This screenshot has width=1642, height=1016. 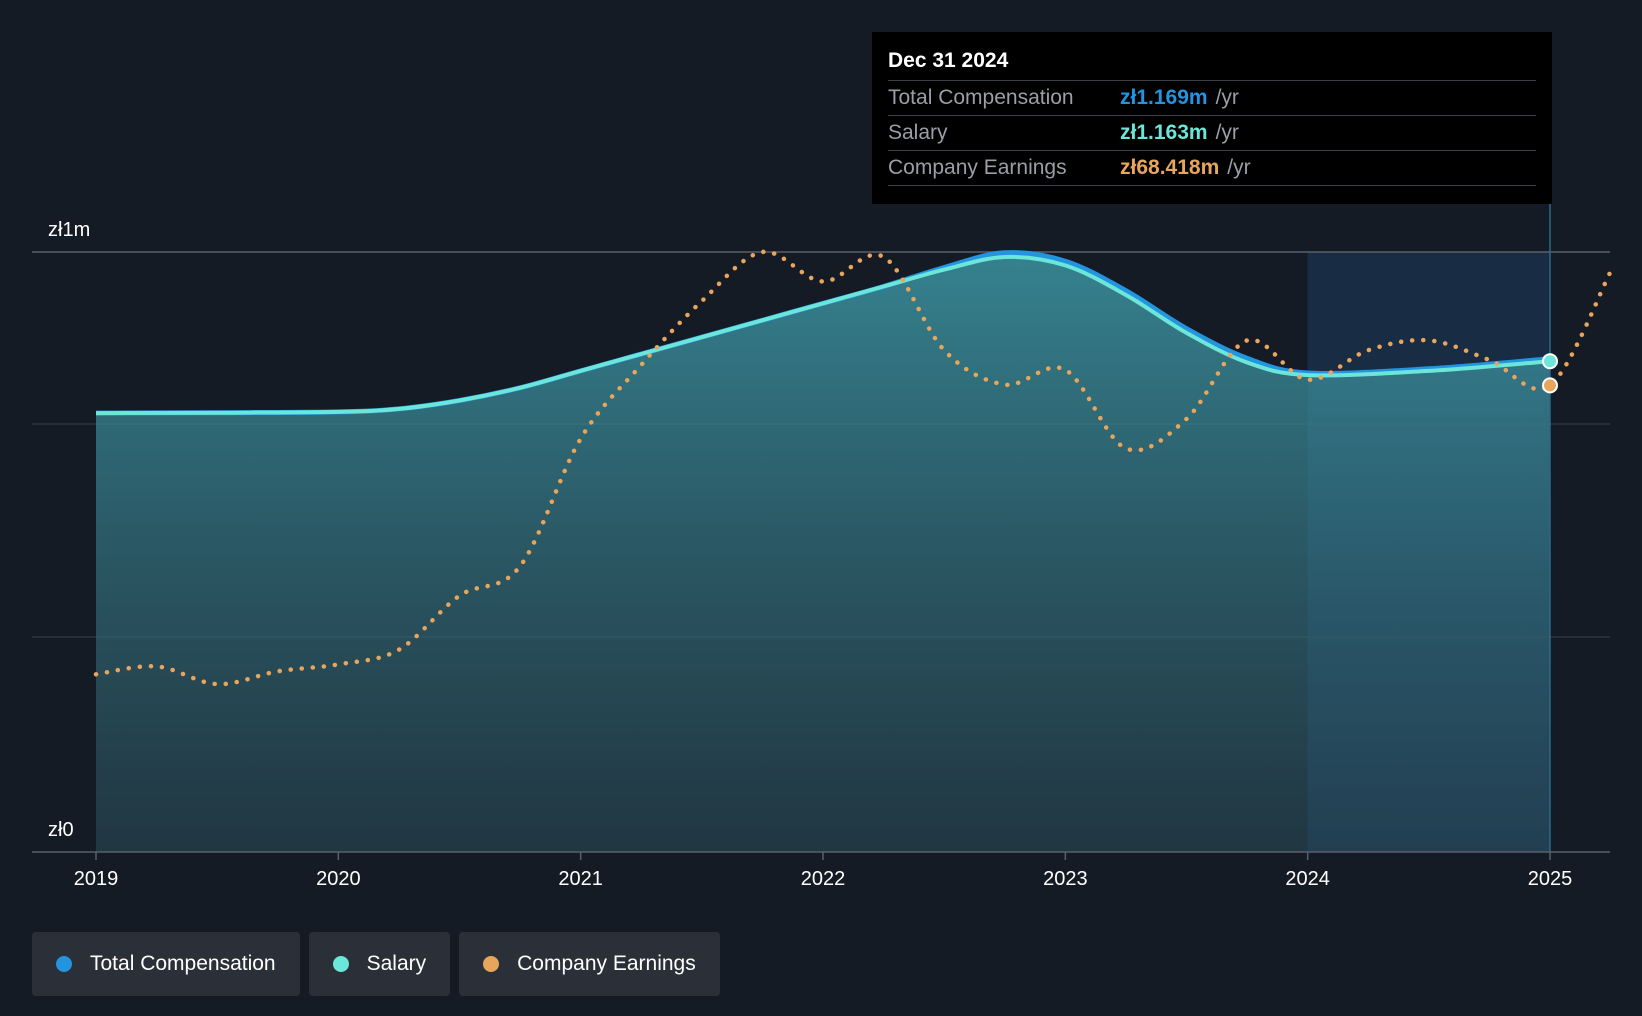 What do you see at coordinates (580, 879) in the screenshot?
I see `x-tick-label: 2021` at bounding box center [580, 879].